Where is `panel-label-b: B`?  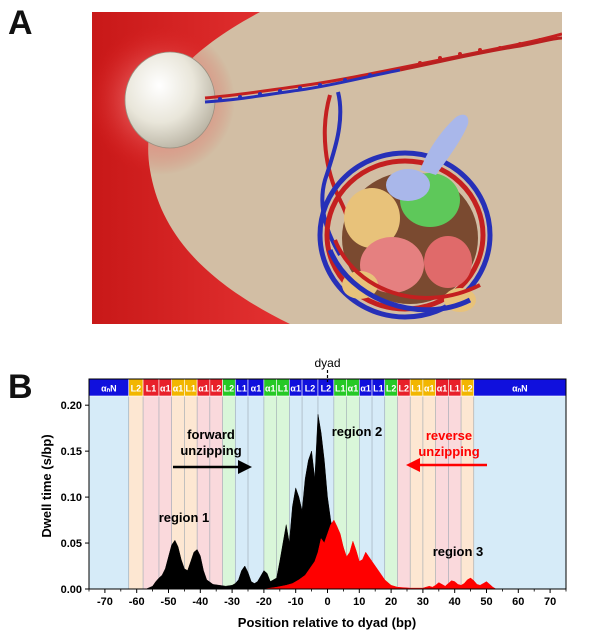 panel-label-b: B is located at coordinates (20, 387).